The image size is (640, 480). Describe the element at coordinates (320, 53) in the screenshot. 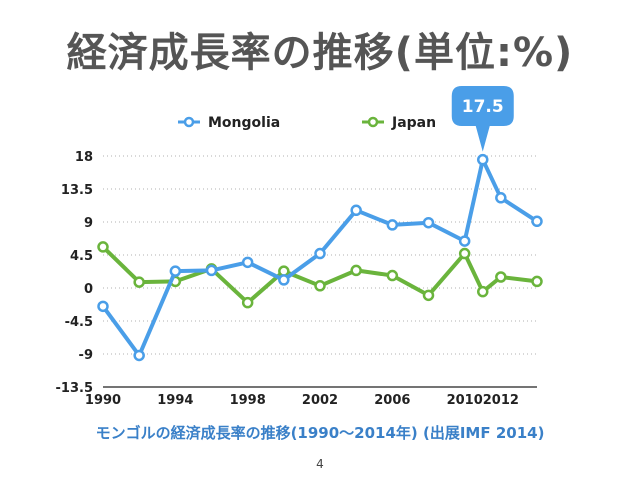

I see `slide-title: 経済成長率の推移(単位:%)` at that location.